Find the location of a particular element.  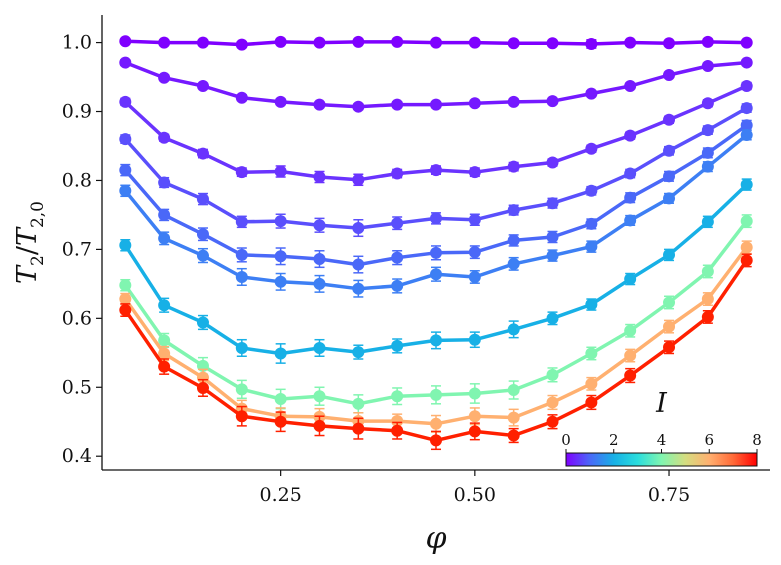

colorbar-tick-label: 8 is located at coordinates (757, 440).